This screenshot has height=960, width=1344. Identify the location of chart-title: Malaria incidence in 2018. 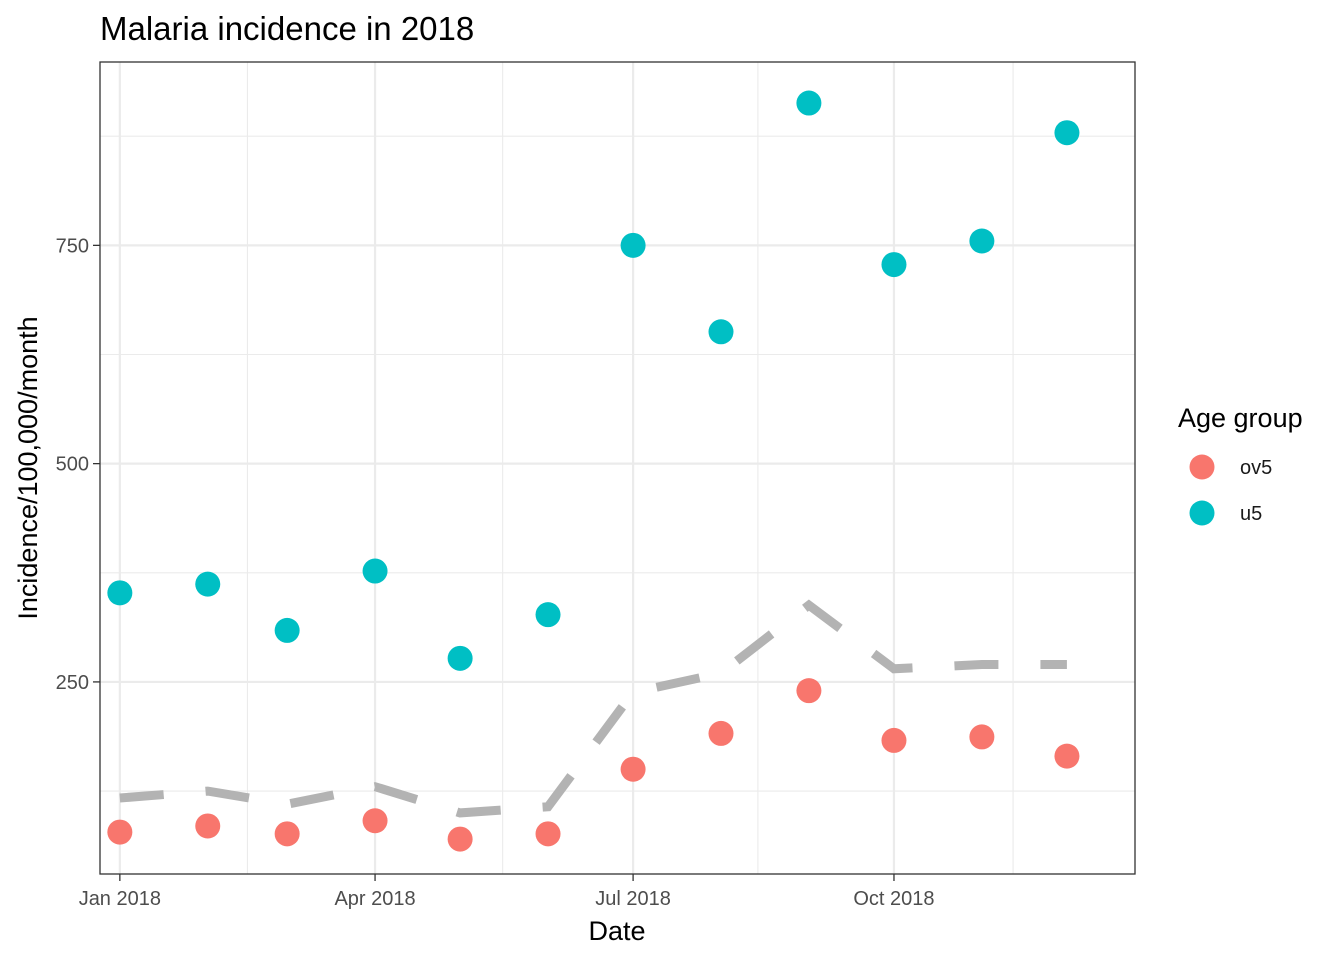
(287, 28).